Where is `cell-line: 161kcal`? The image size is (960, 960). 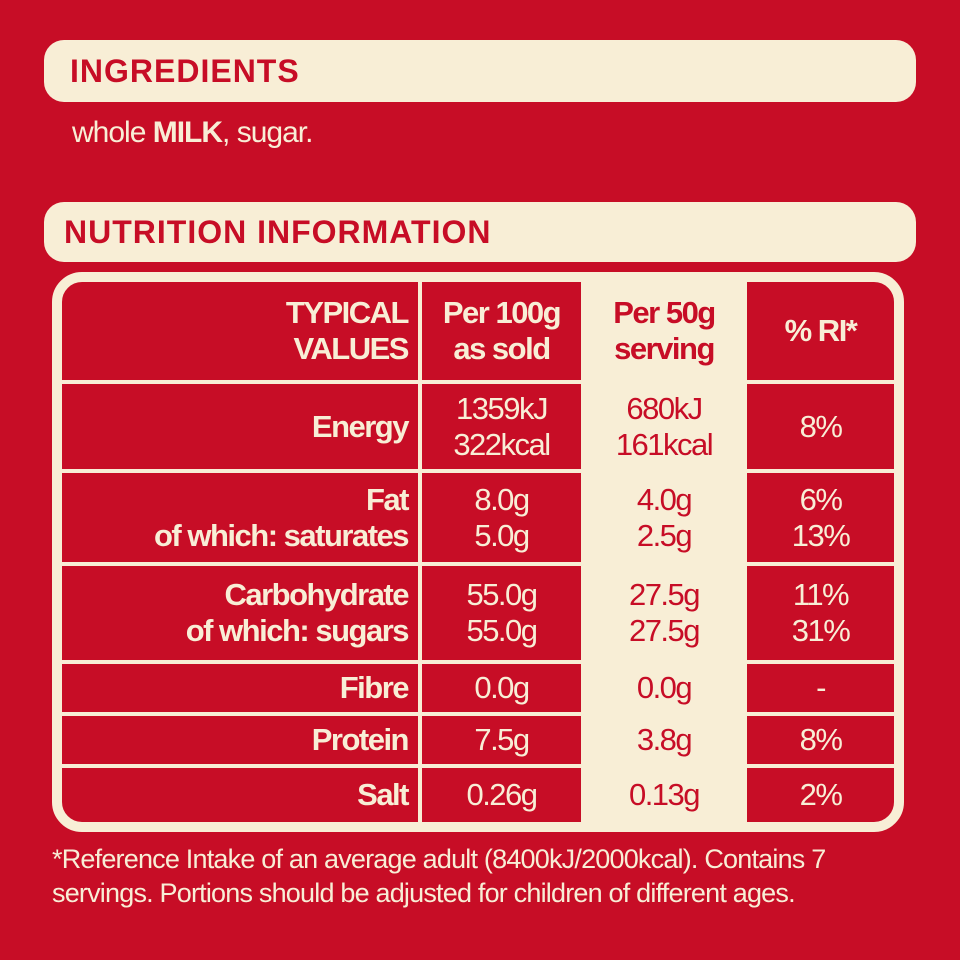 cell-line: 161kcal is located at coordinates (664, 444).